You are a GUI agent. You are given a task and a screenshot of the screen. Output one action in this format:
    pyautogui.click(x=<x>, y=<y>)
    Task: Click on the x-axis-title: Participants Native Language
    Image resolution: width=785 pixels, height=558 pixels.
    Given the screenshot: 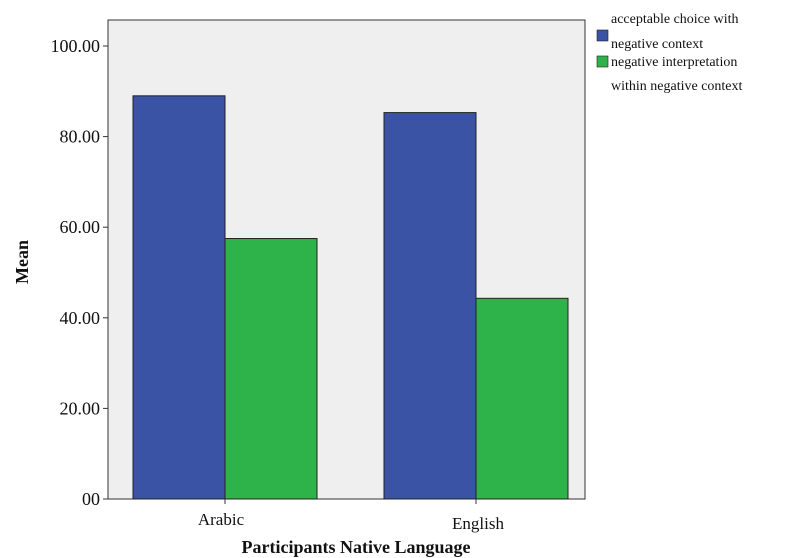 What is the action you would take?
    pyautogui.click(x=356, y=547)
    